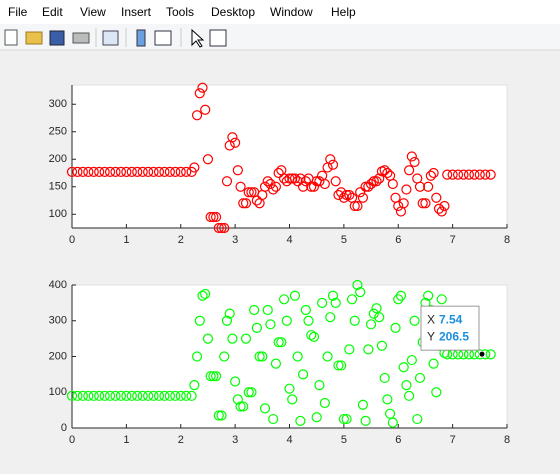 The height and width of the screenshot is (474, 560). I want to click on print-button, so click(81, 38).